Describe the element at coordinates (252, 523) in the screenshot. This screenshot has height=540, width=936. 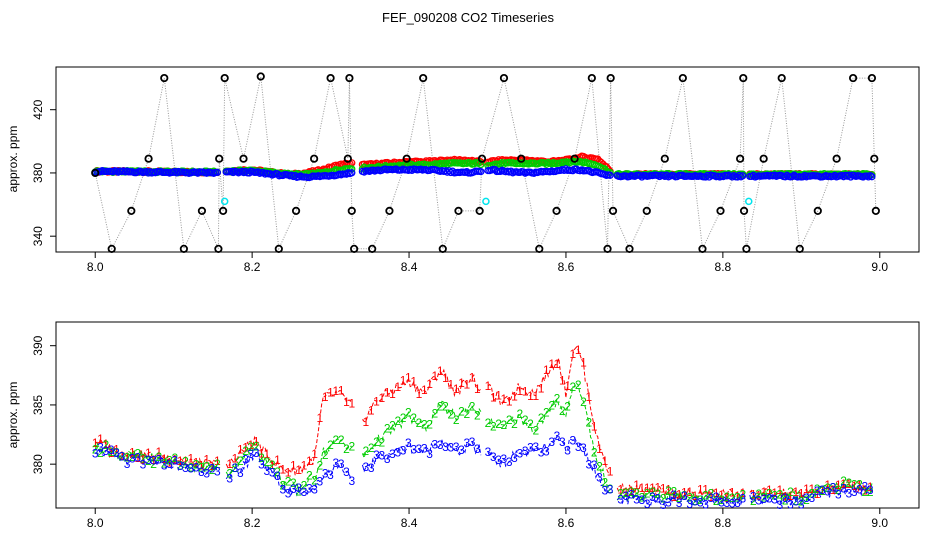
I see `x-tick-label: 8.2` at that location.